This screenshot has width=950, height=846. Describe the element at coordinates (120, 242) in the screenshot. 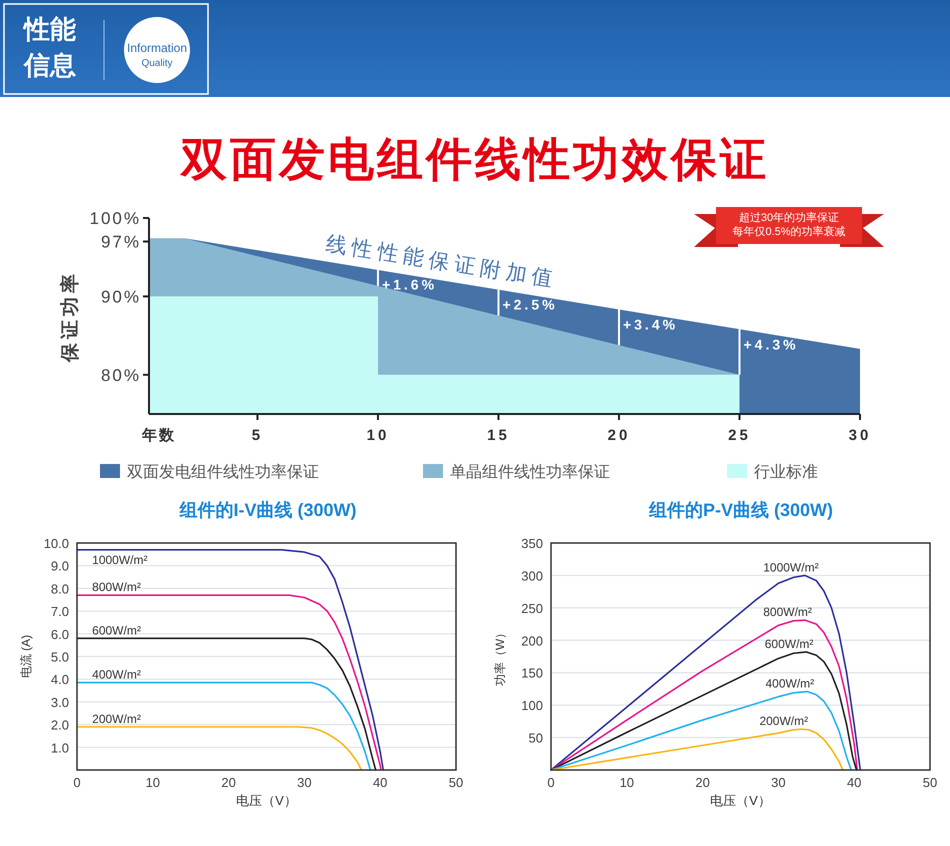

I see `y-tick-label: 97%` at that location.